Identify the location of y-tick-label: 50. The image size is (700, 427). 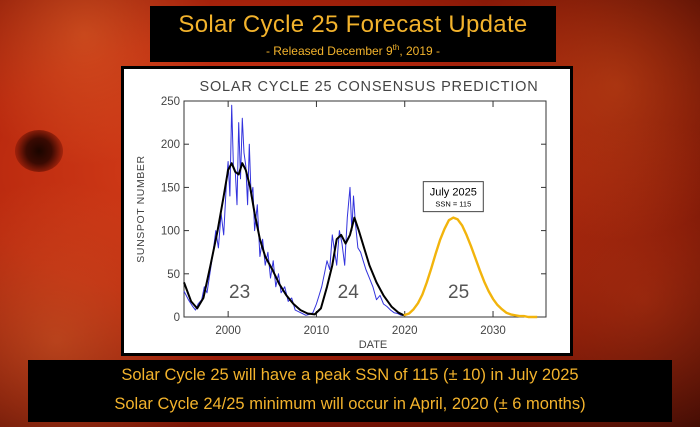
(173, 275).